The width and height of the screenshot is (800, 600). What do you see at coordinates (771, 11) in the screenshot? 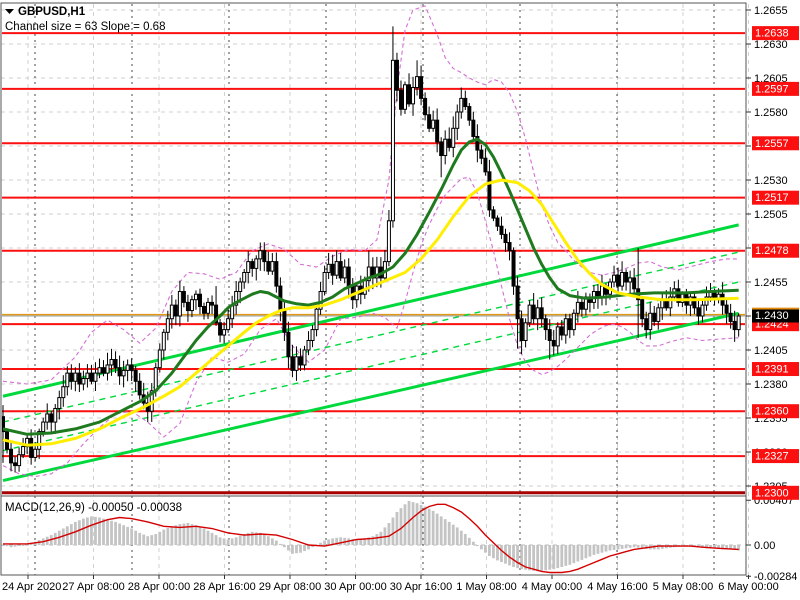
I see `y-axis-label: 1.2655` at bounding box center [771, 11].